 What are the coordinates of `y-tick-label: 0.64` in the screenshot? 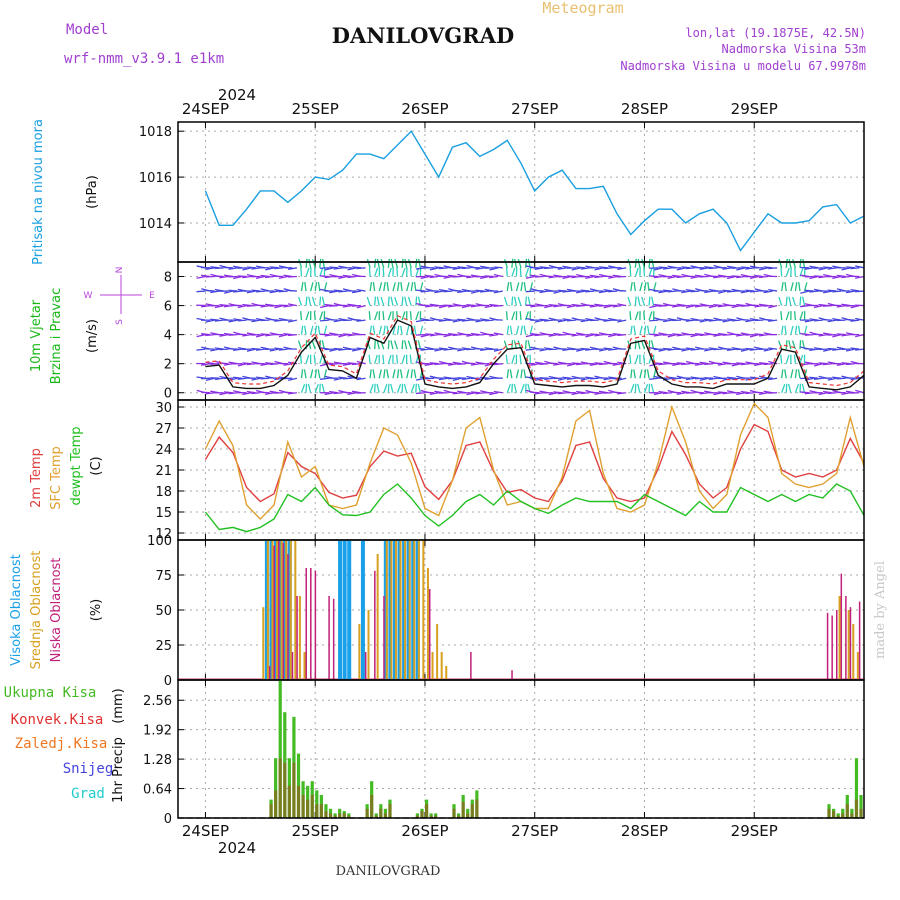 It's located at (157, 790).